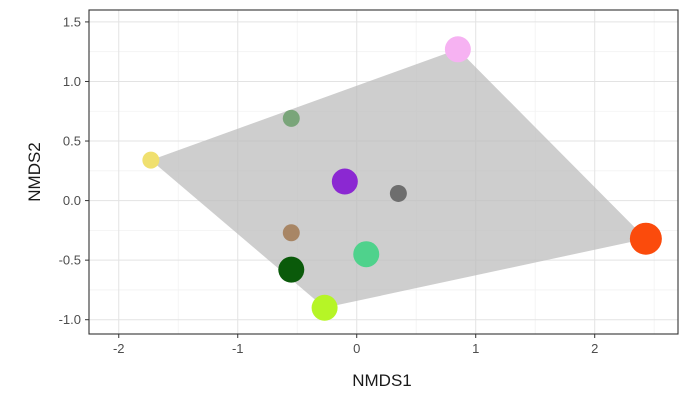  Describe the element at coordinates (72, 21) in the screenshot. I see `y-tick-label: 1.5` at that location.